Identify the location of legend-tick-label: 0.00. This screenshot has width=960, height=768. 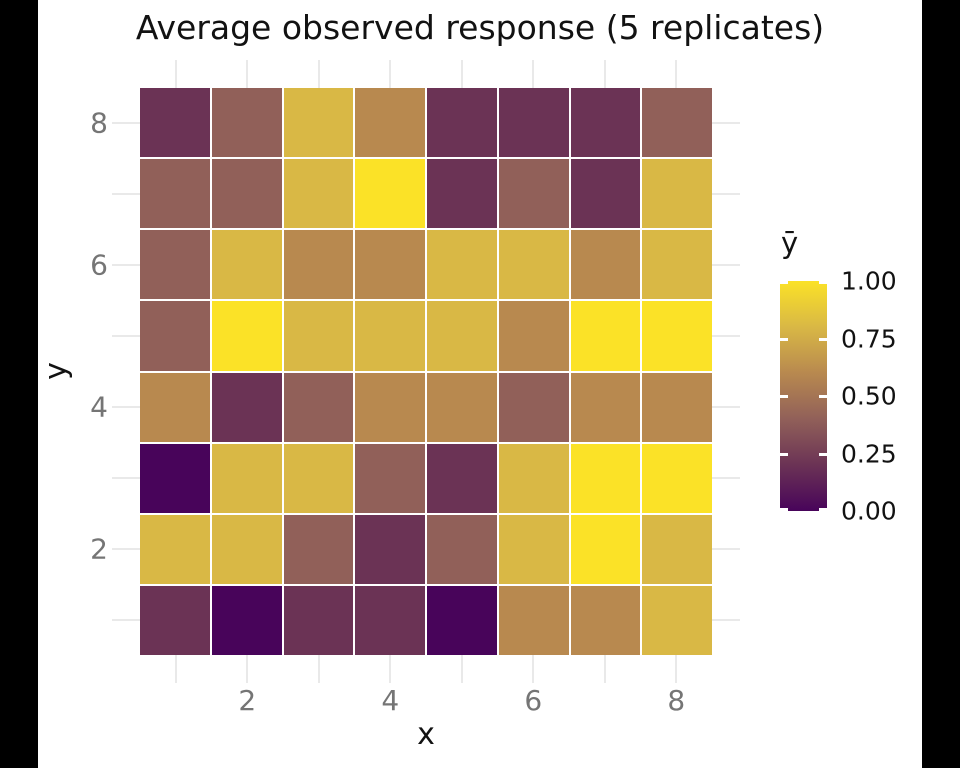
(869, 511).